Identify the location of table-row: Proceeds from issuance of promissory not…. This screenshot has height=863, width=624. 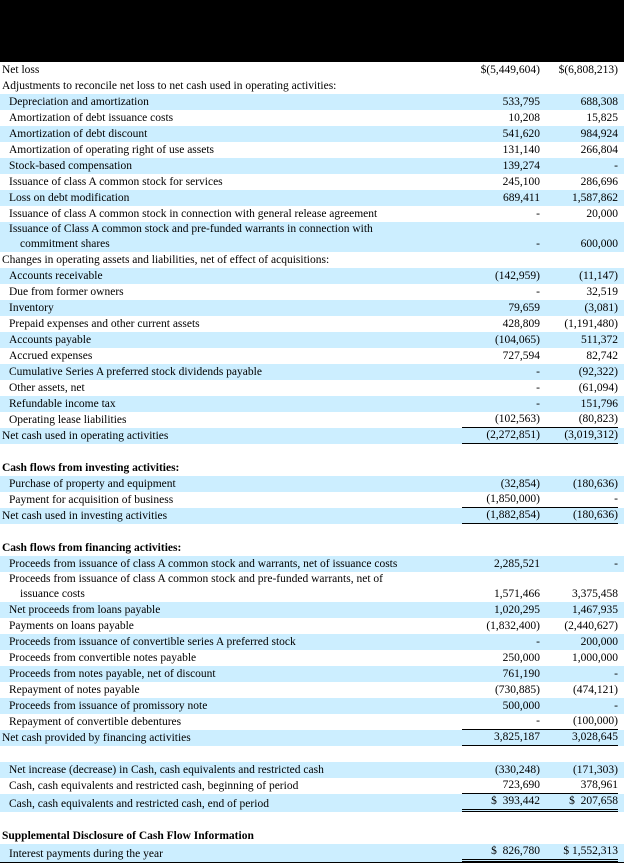
(312, 706).